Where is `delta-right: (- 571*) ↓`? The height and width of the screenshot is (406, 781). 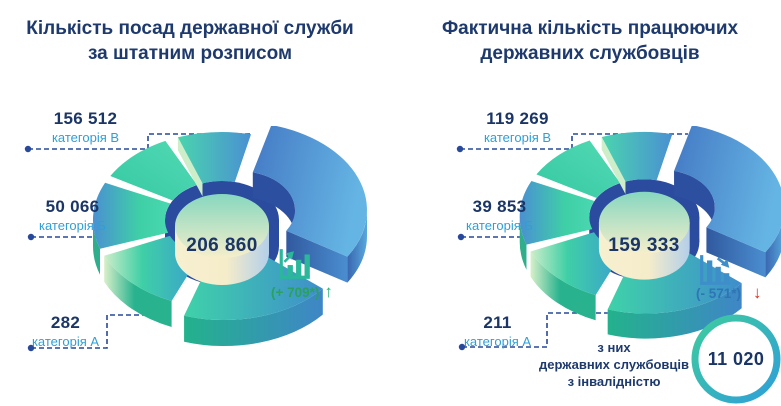 delta-right: (- 571*) ↓ is located at coordinates (729, 293).